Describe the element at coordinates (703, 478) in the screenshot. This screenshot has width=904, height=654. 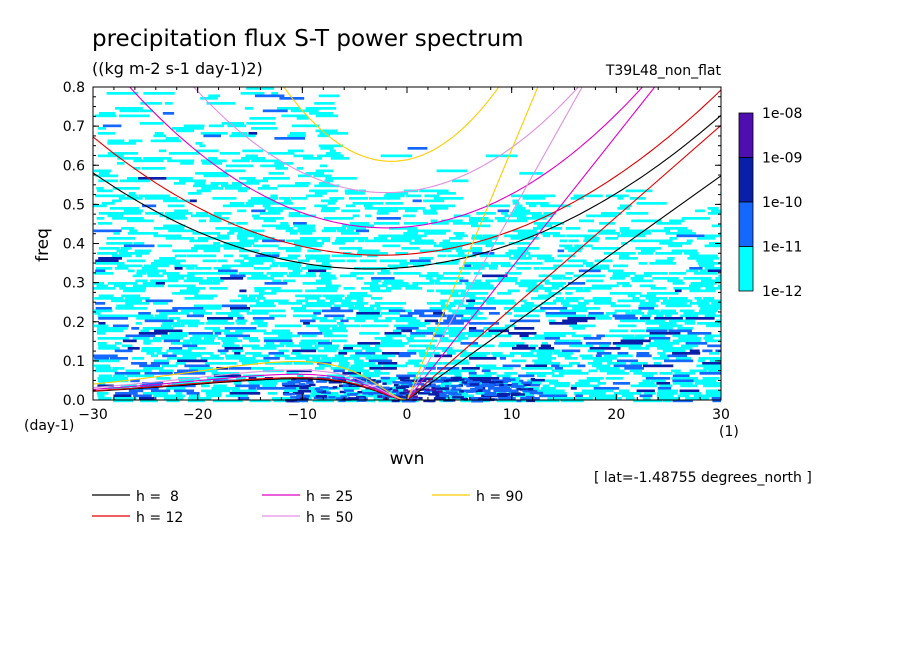
I see `latitude-note: [ lat=-1.48755 degrees_north ]` at that location.